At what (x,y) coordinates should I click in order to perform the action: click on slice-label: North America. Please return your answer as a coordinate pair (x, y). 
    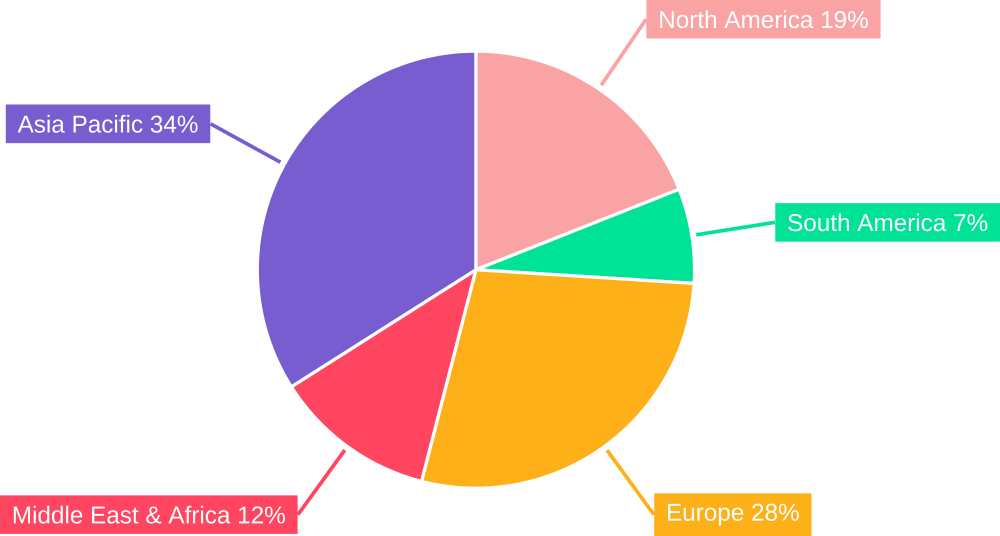
    Looking at the image, I should click on (737, 19).